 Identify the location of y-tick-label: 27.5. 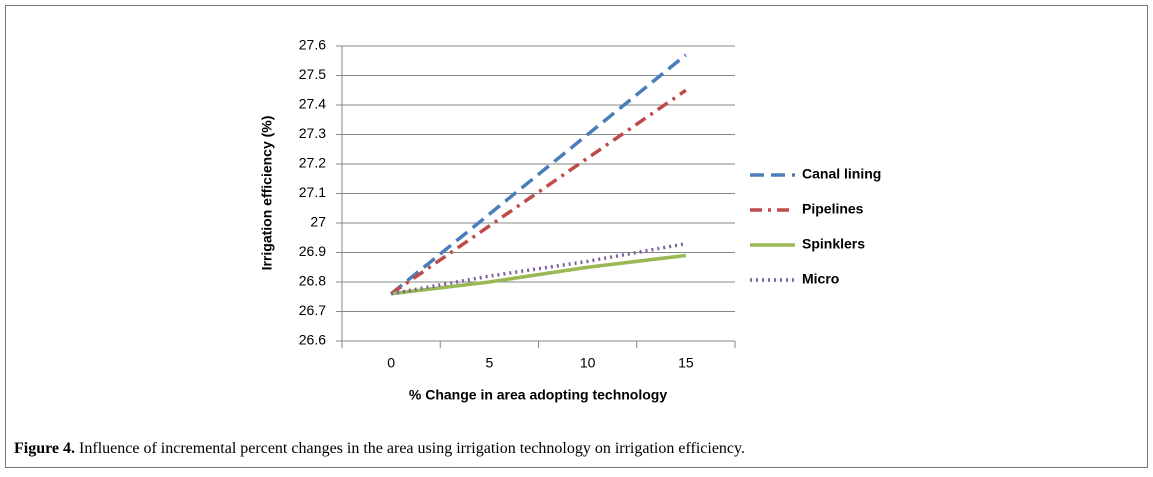
(312, 74).